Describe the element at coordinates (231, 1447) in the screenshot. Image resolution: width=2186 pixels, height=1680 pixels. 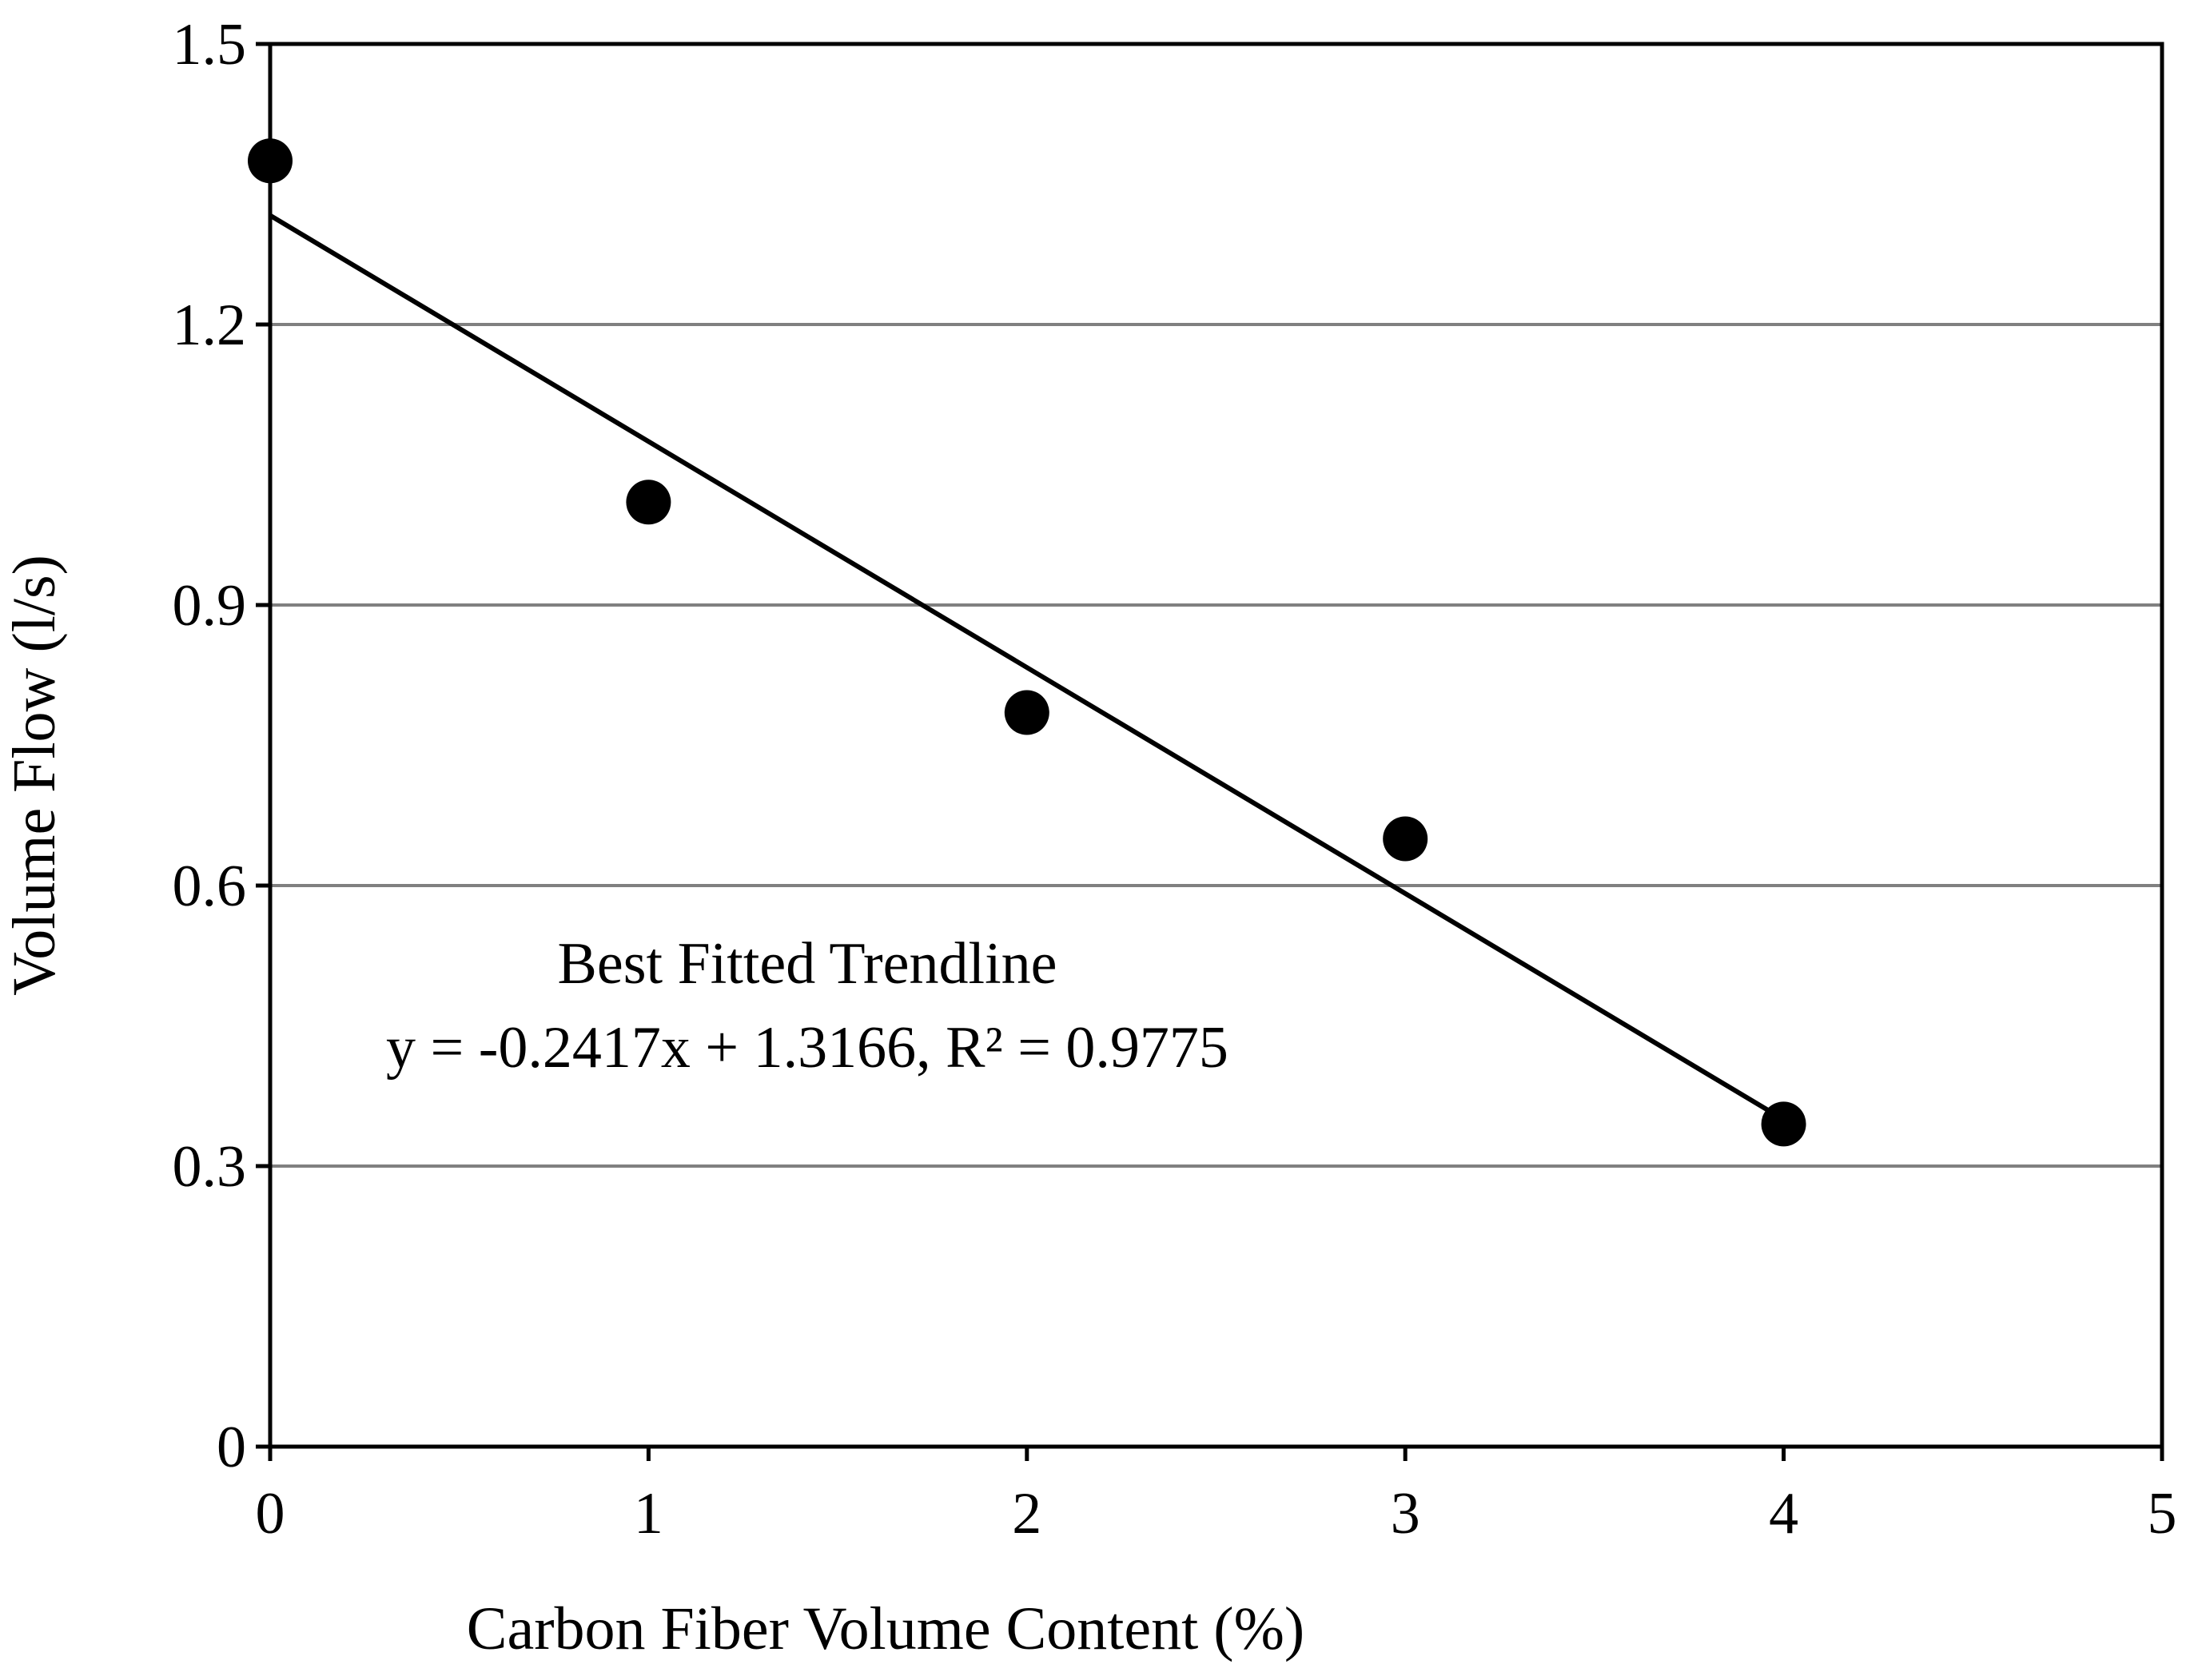
I see `y-tick-label-0: 0` at that location.